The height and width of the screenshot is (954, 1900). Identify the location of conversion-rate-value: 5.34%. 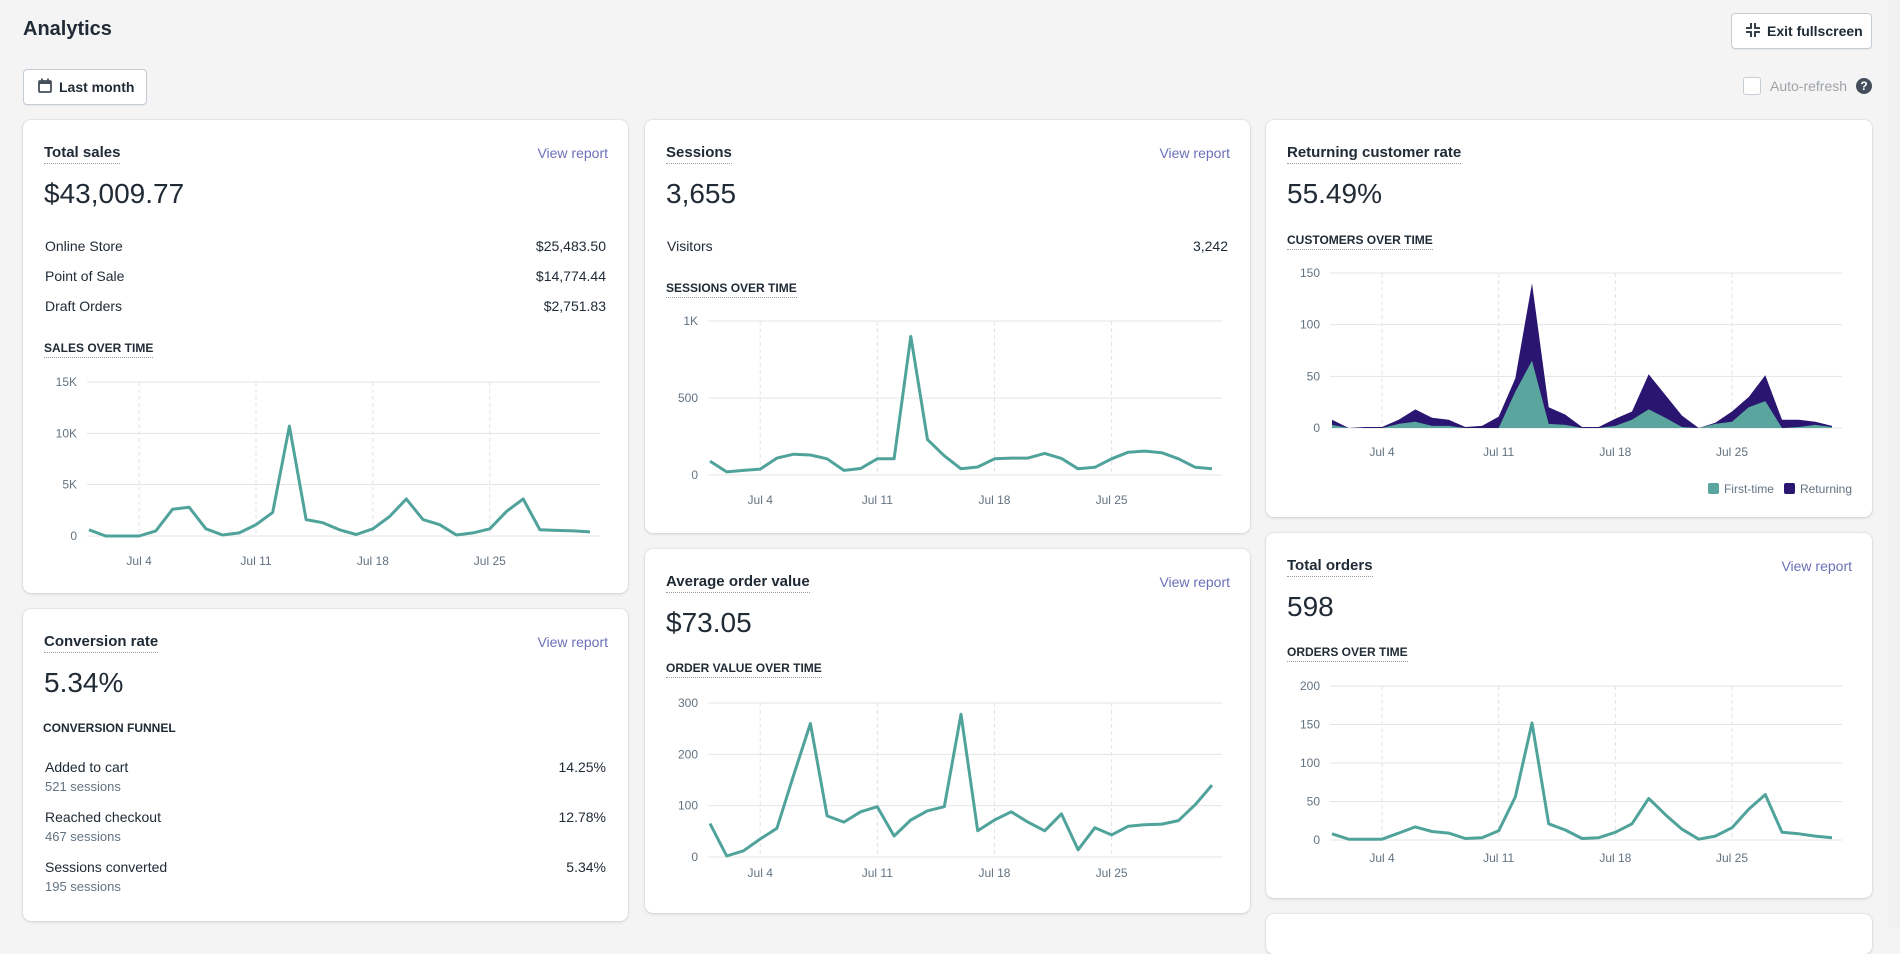
(83, 683).